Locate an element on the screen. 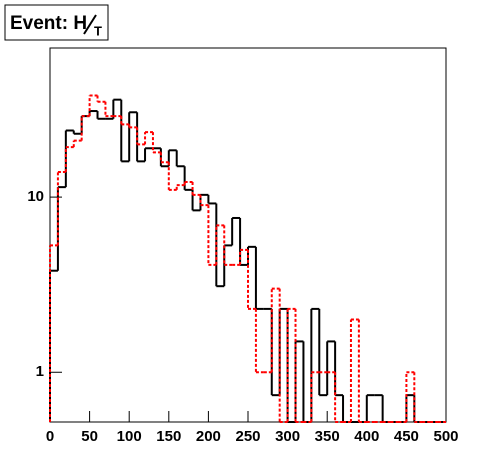 The image size is (496, 472). x-tick-label: 200 is located at coordinates (208, 436).